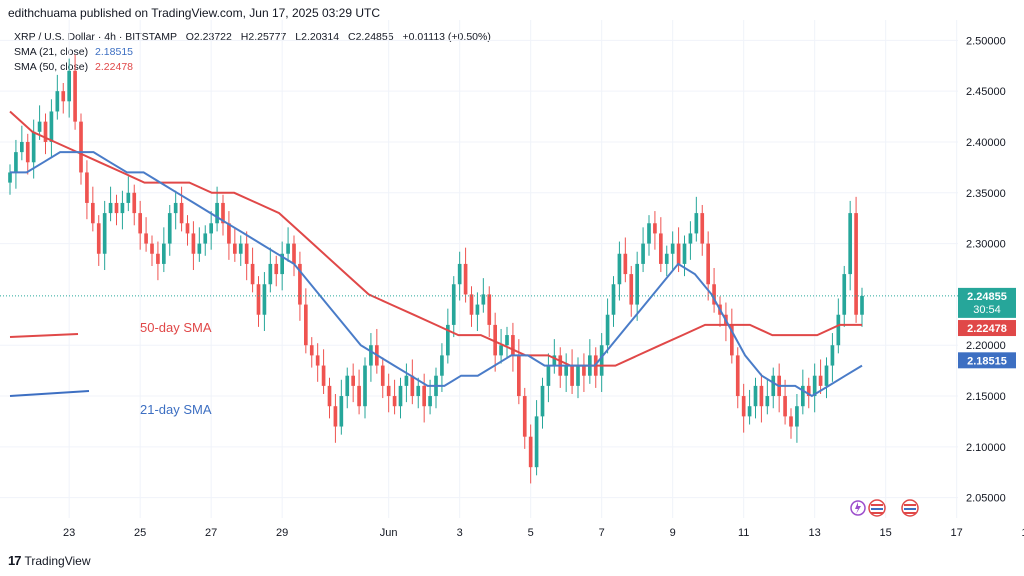  Describe the element at coordinates (114, 52) in the screenshot. I see `sma21-value: 2.18515` at that location.